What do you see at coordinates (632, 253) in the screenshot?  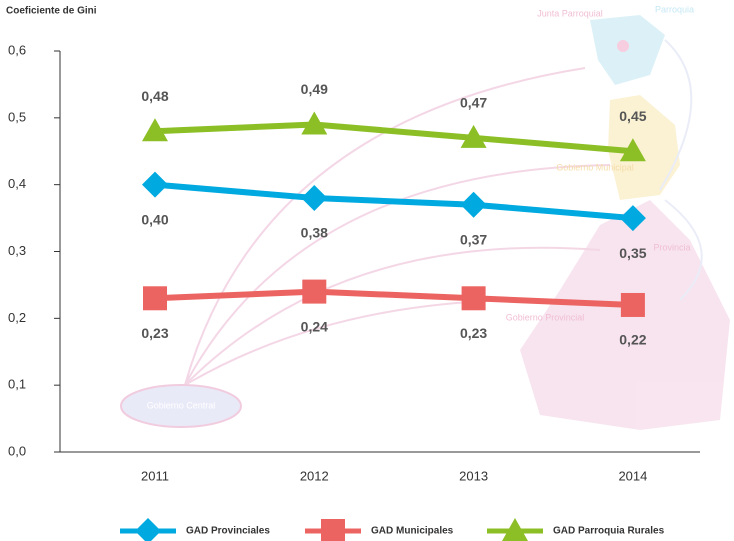 I see `value-label: 0,35` at bounding box center [632, 253].